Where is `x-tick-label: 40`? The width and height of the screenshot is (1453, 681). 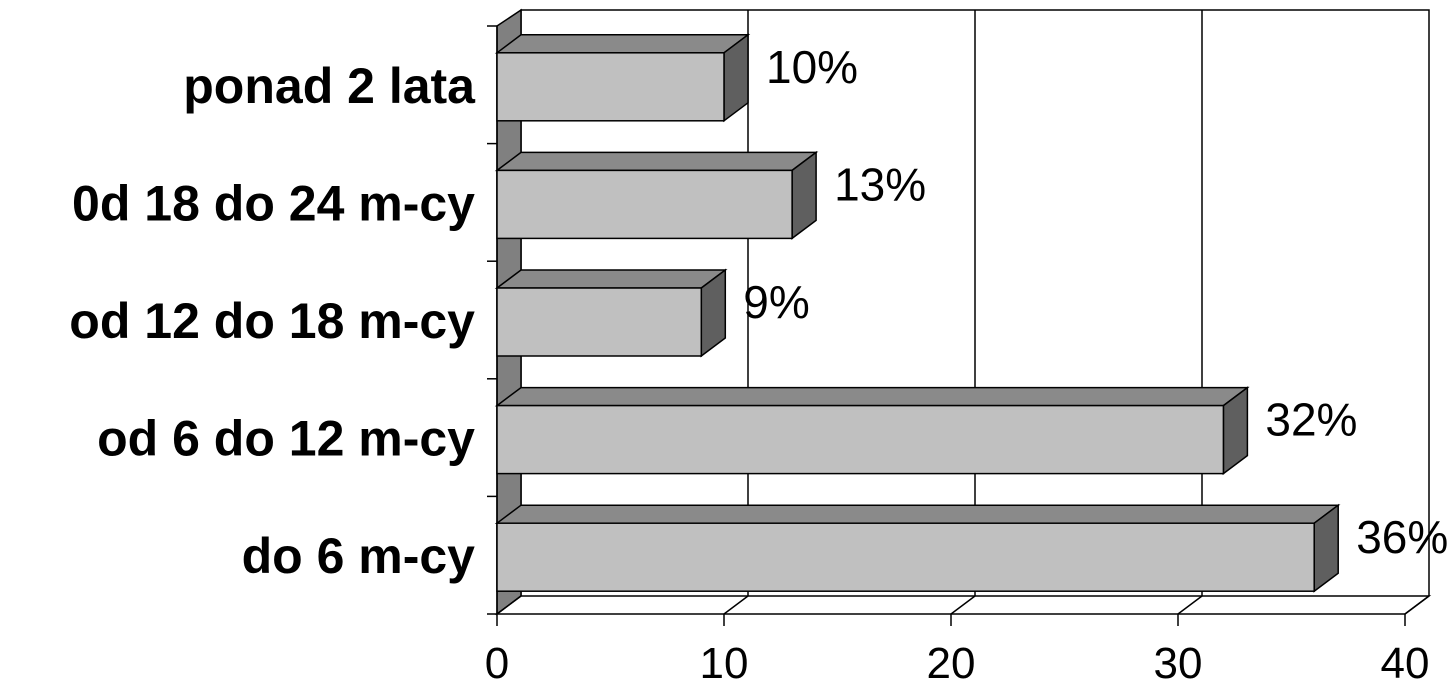 x-tick-label: 40 is located at coordinates (1405, 660).